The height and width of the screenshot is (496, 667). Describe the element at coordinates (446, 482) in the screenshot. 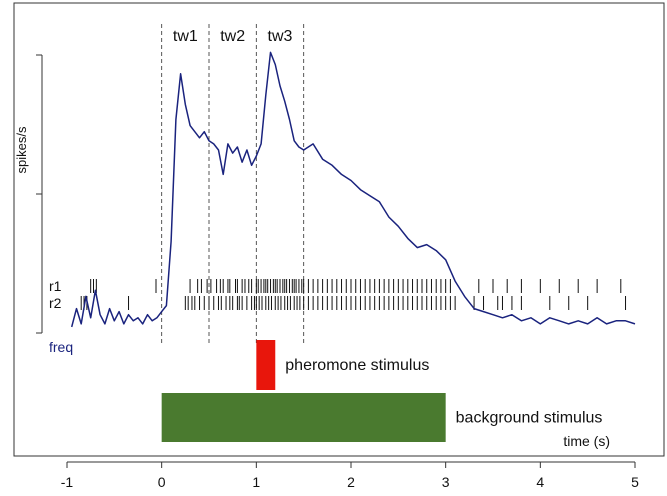

I see `x-tick-label-4: 3` at that location.